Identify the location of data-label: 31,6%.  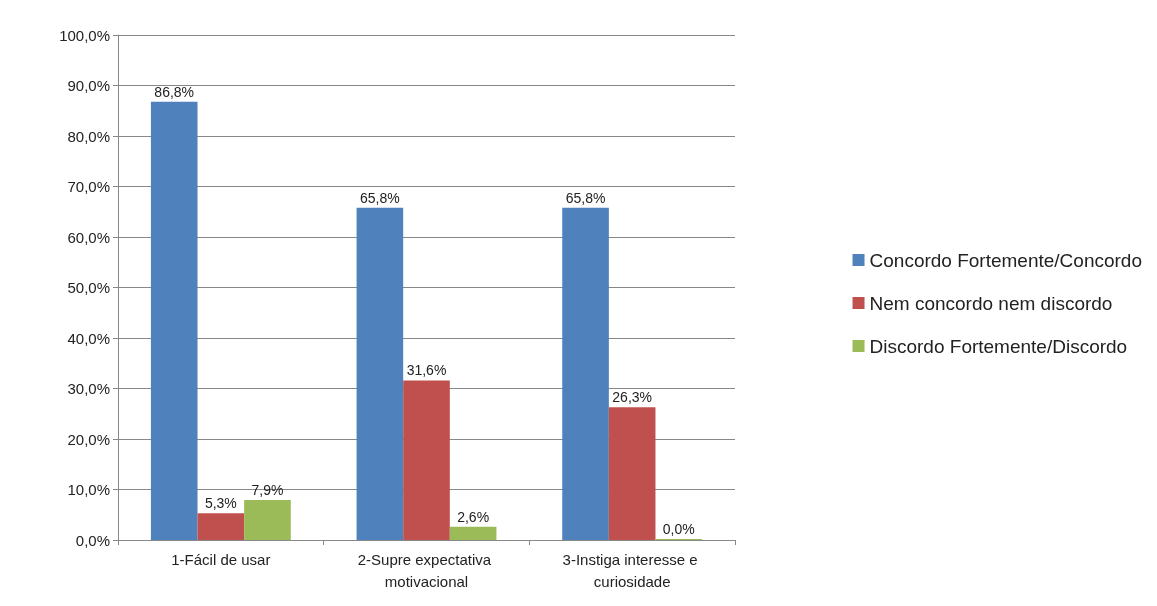
(426, 370).